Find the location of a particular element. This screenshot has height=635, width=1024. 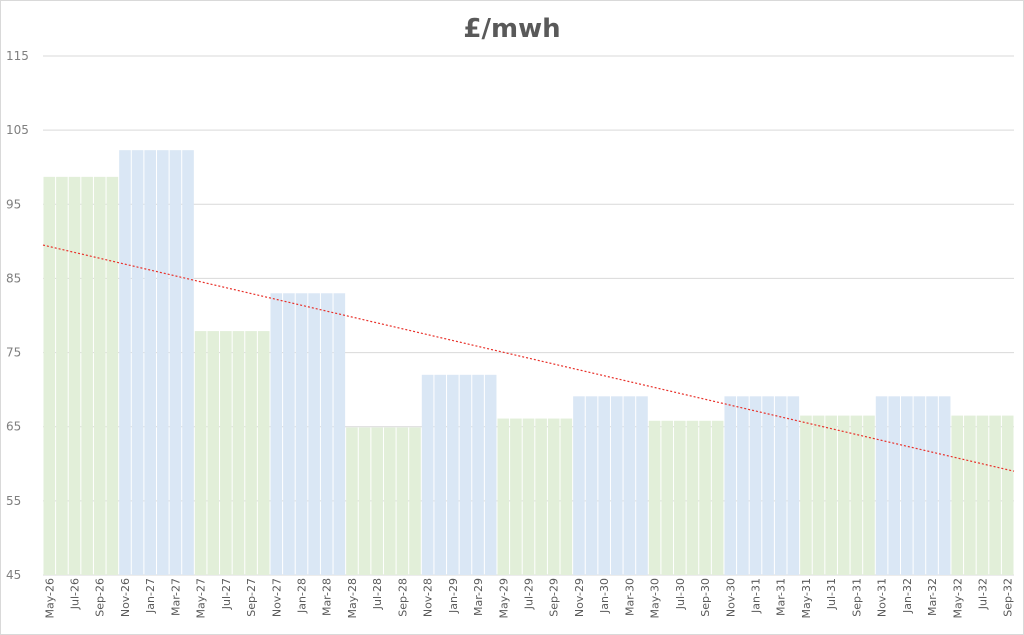

x-tick-label: Sep-29 is located at coordinates (554, 597).